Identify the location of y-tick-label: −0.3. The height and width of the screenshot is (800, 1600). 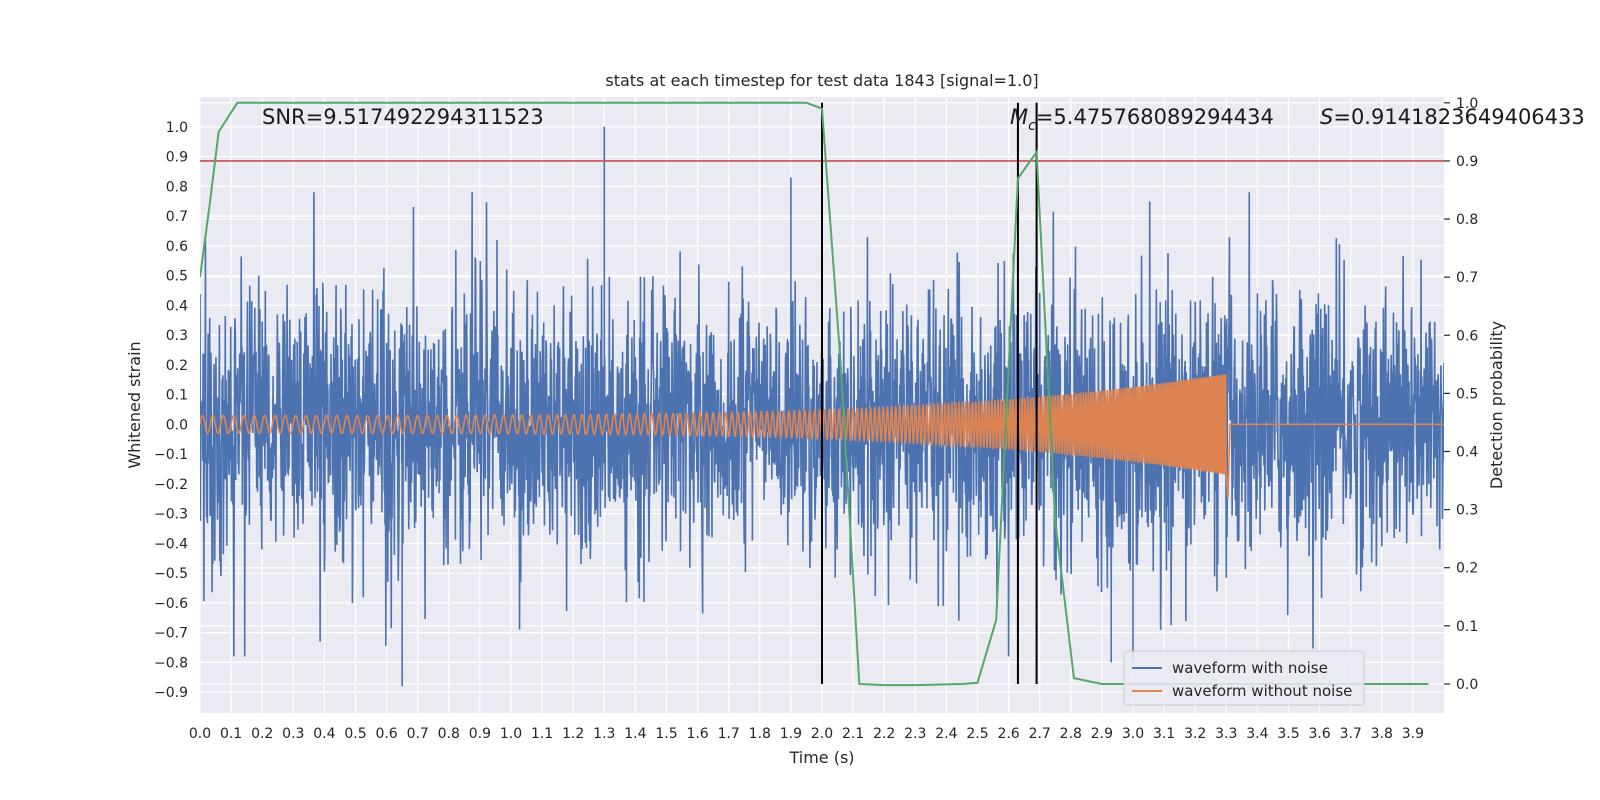
(171, 515).